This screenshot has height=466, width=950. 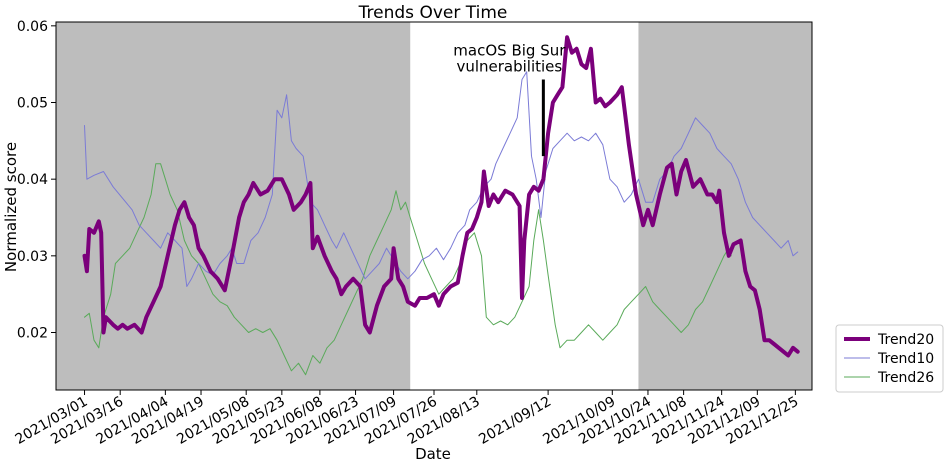 I want to click on chart-title: Trends Over Time, so click(x=433, y=13).